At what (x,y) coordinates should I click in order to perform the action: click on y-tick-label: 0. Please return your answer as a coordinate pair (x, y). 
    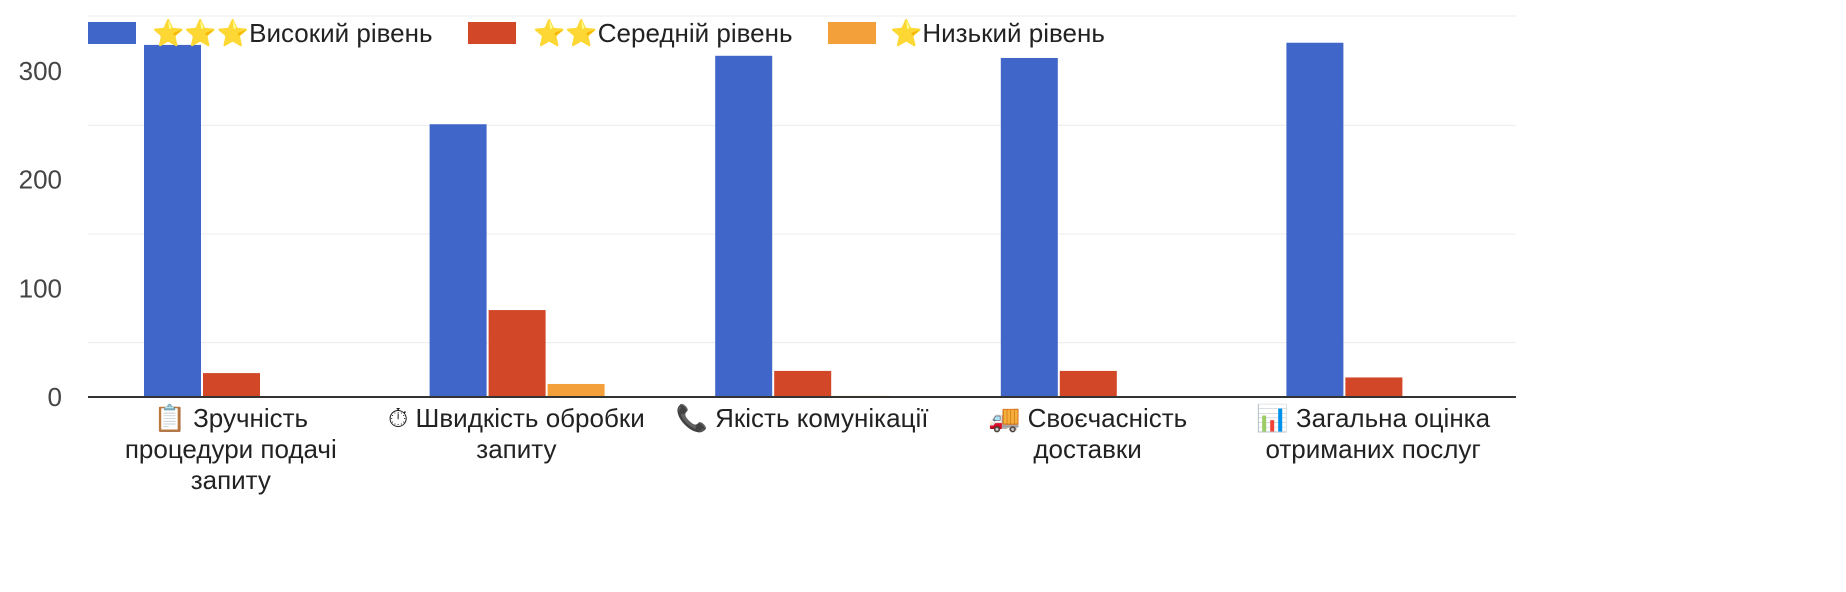
    Looking at the image, I should click on (55, 397).